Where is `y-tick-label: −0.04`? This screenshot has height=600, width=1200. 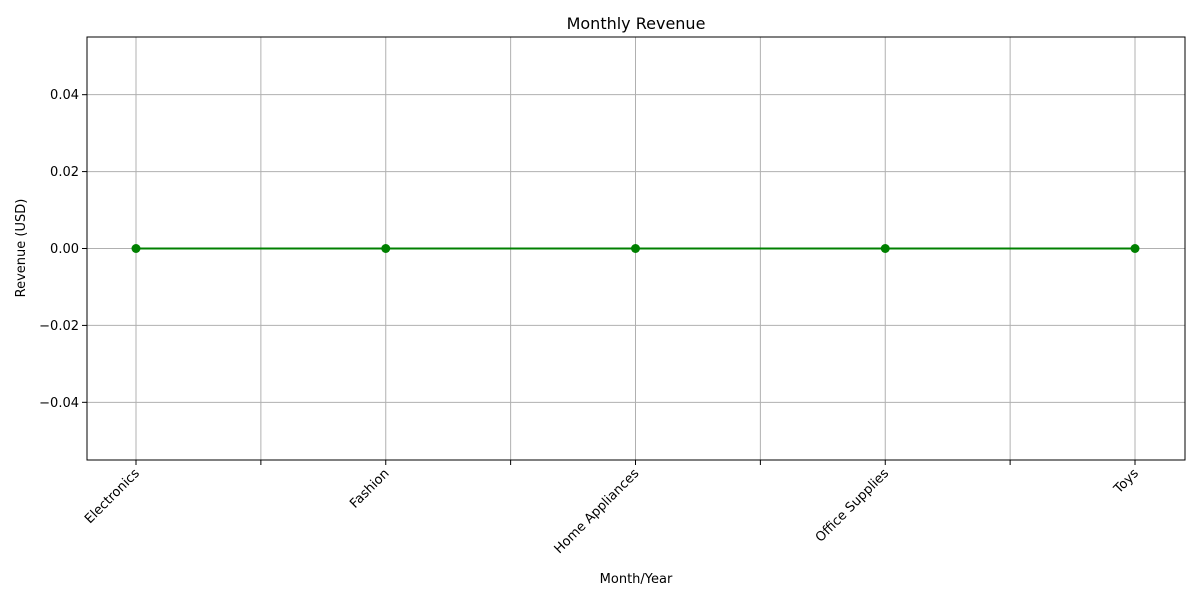
y-tick-label: −0.04 is located at coordinates (59, 403).